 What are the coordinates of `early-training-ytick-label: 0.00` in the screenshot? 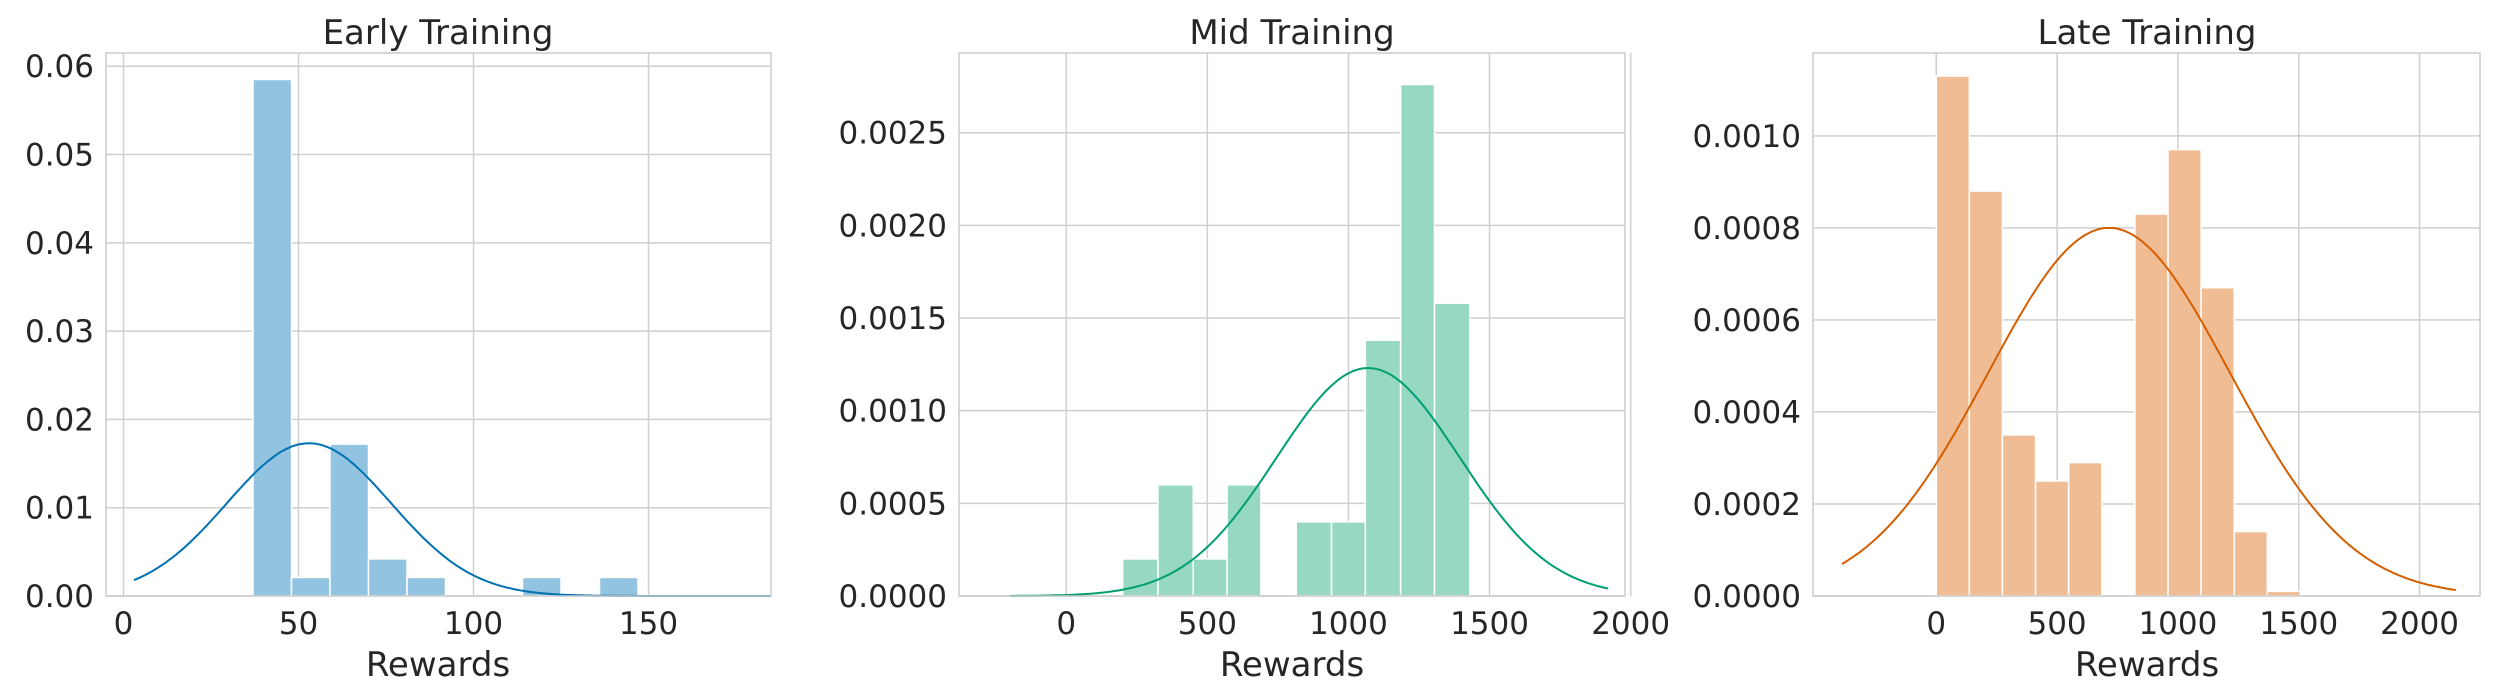 It's located at (59, 597).